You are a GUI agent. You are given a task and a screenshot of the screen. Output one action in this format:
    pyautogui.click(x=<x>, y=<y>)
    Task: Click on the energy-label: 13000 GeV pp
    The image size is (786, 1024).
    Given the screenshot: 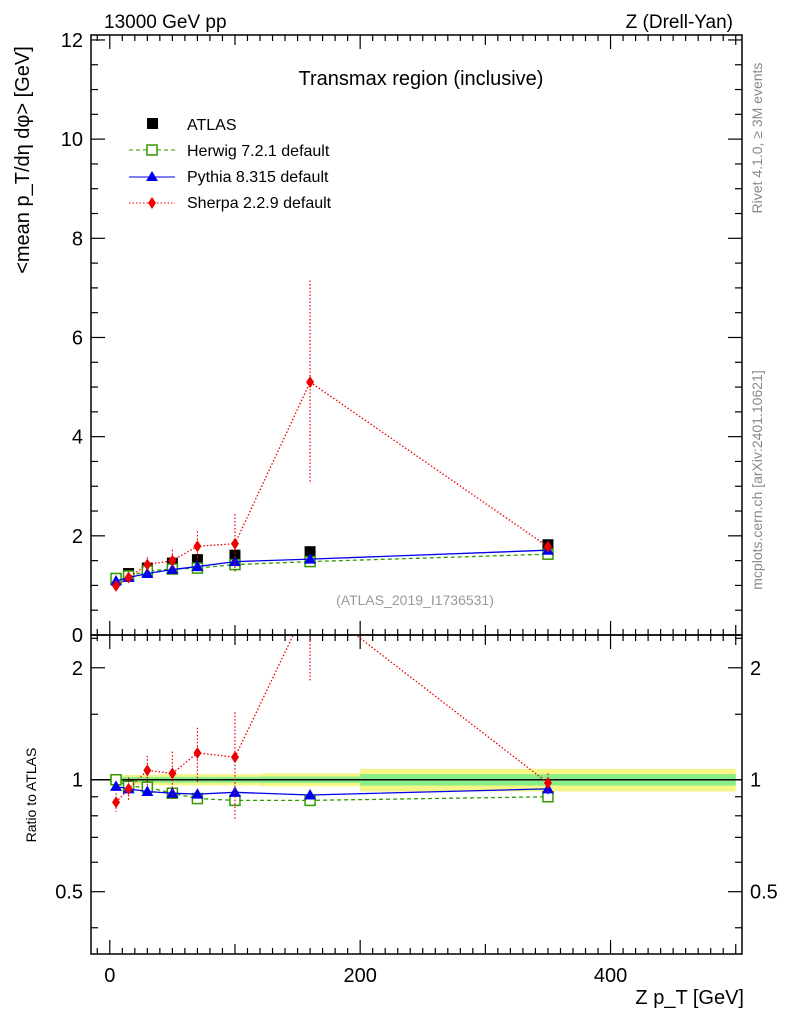 What is the action you would take?
    pyautogui.click(x=165, y=22)
    